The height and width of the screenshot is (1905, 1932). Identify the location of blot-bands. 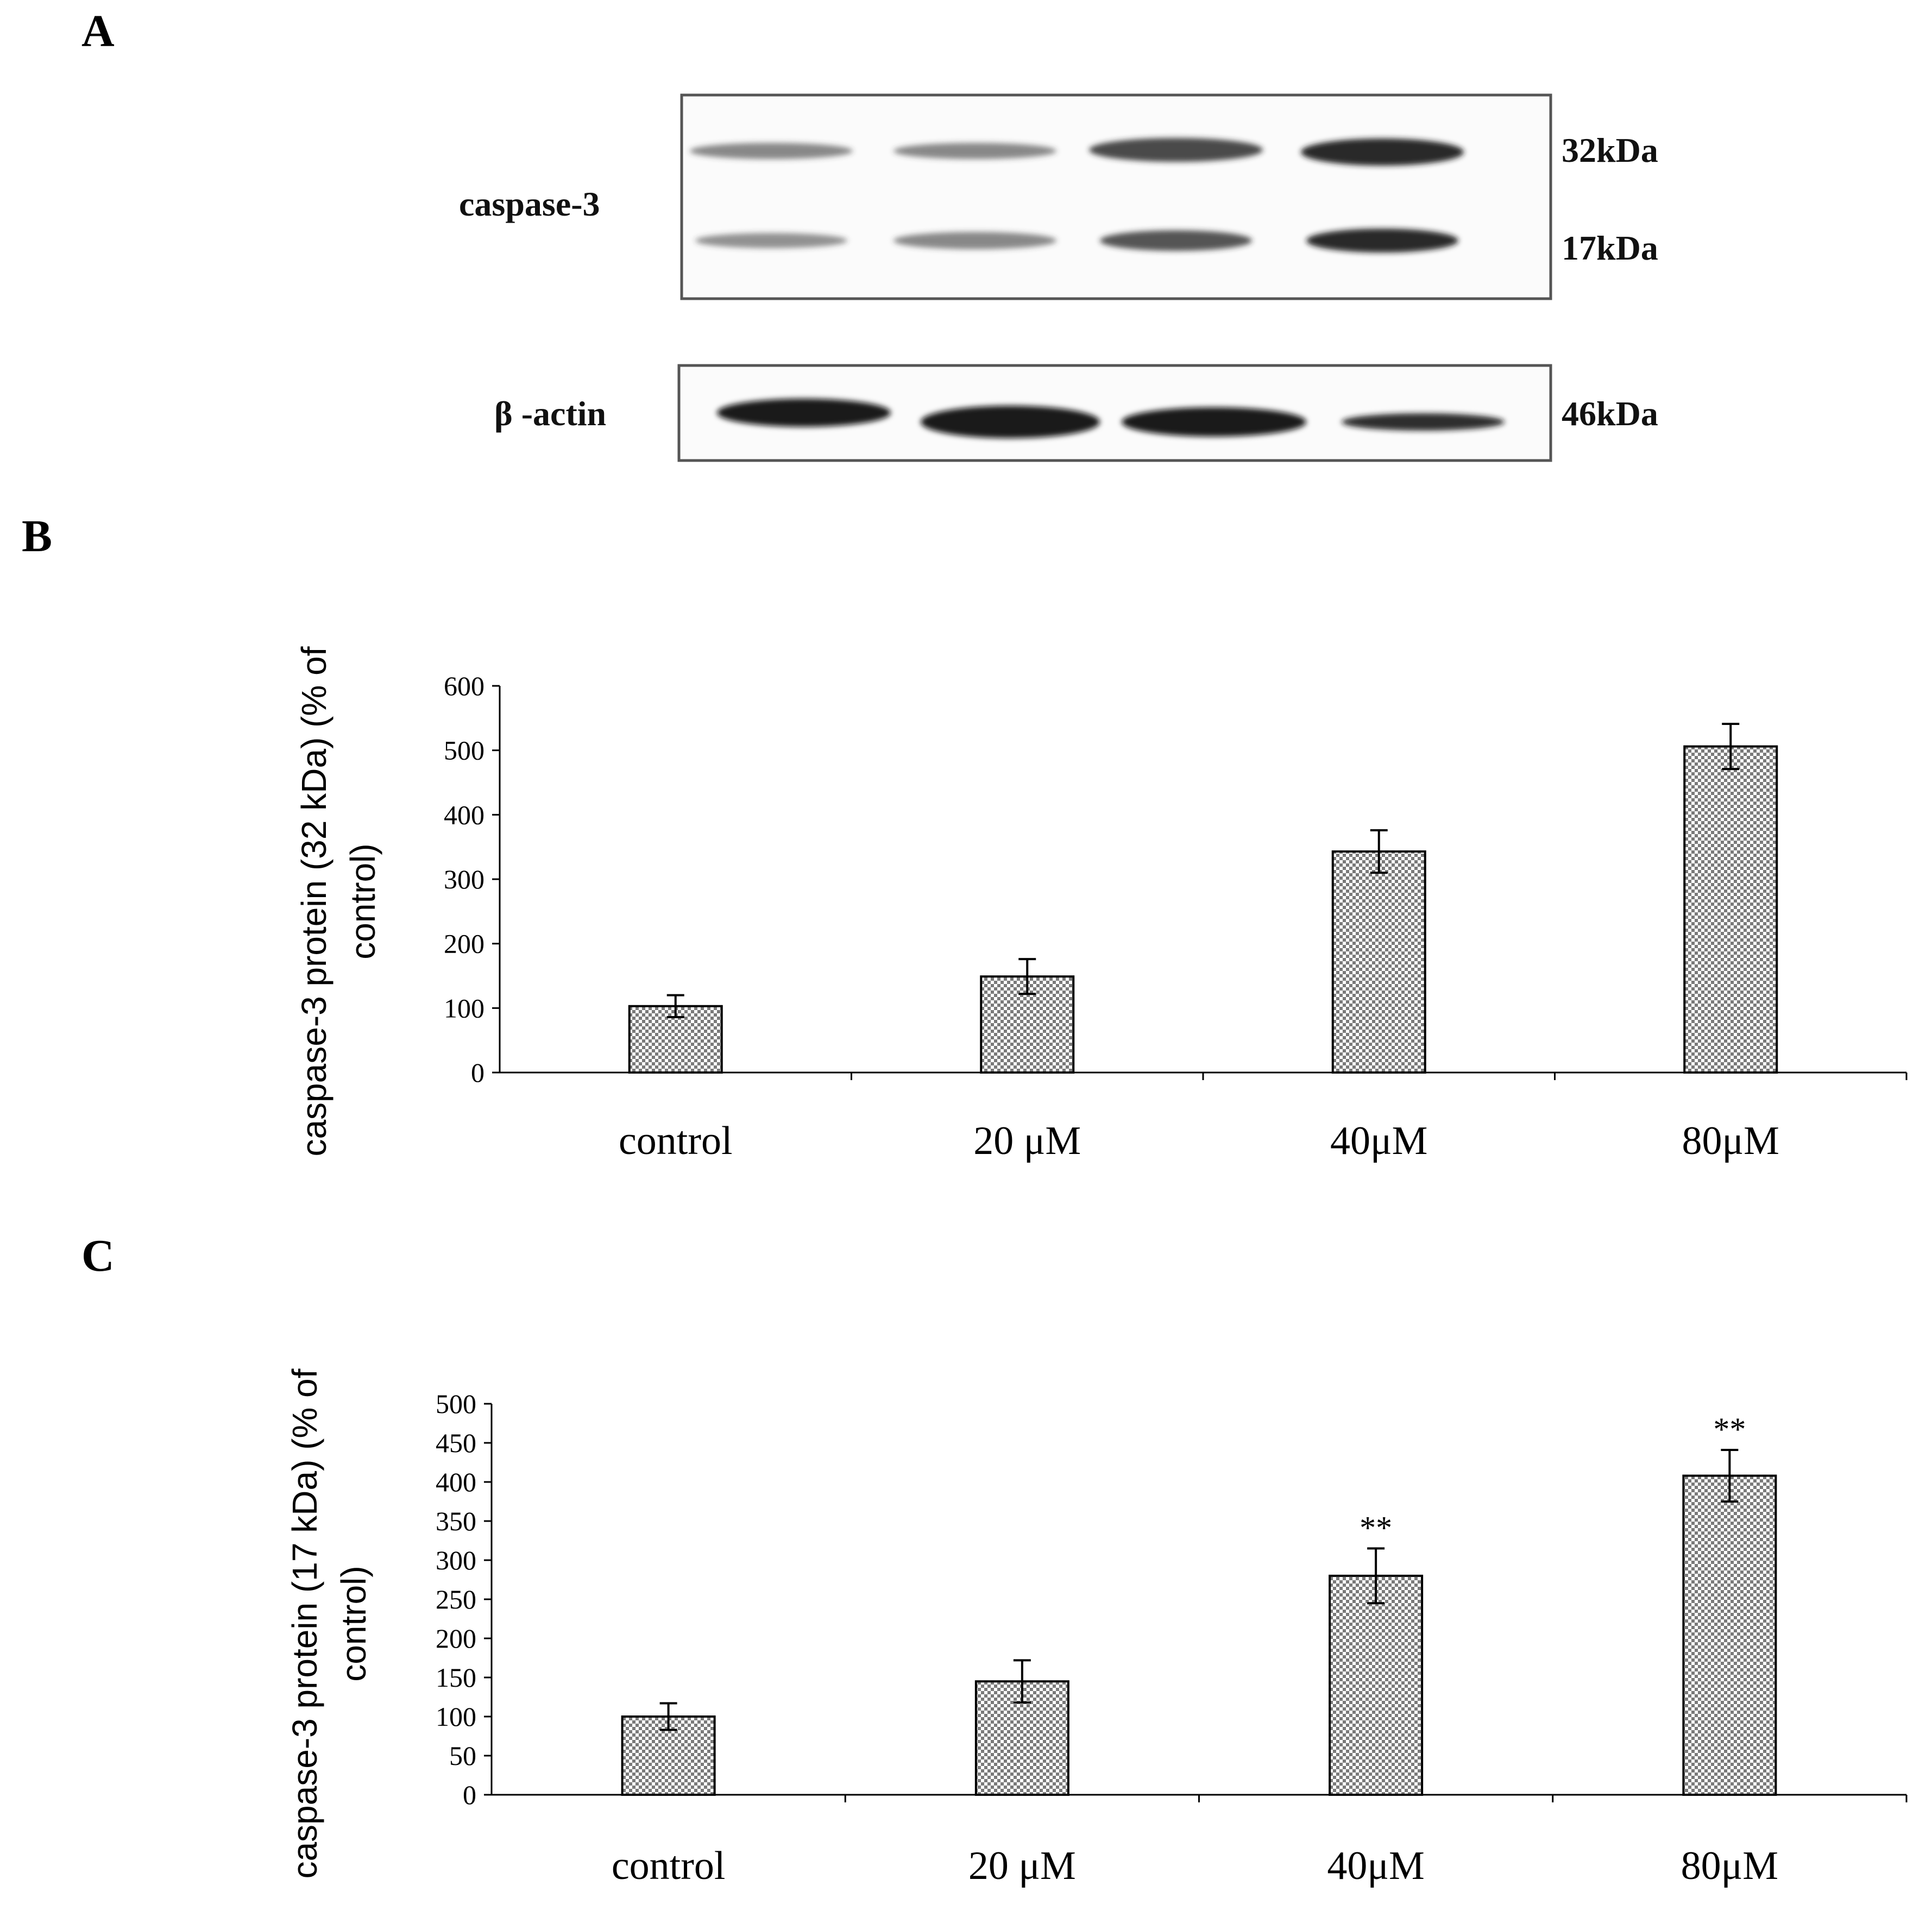
(1097, 288).